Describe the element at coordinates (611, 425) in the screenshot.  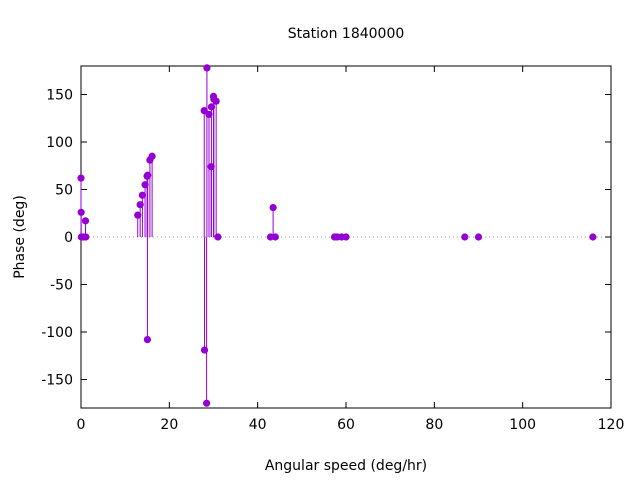
I see `x-tick-label: 120` at that location.